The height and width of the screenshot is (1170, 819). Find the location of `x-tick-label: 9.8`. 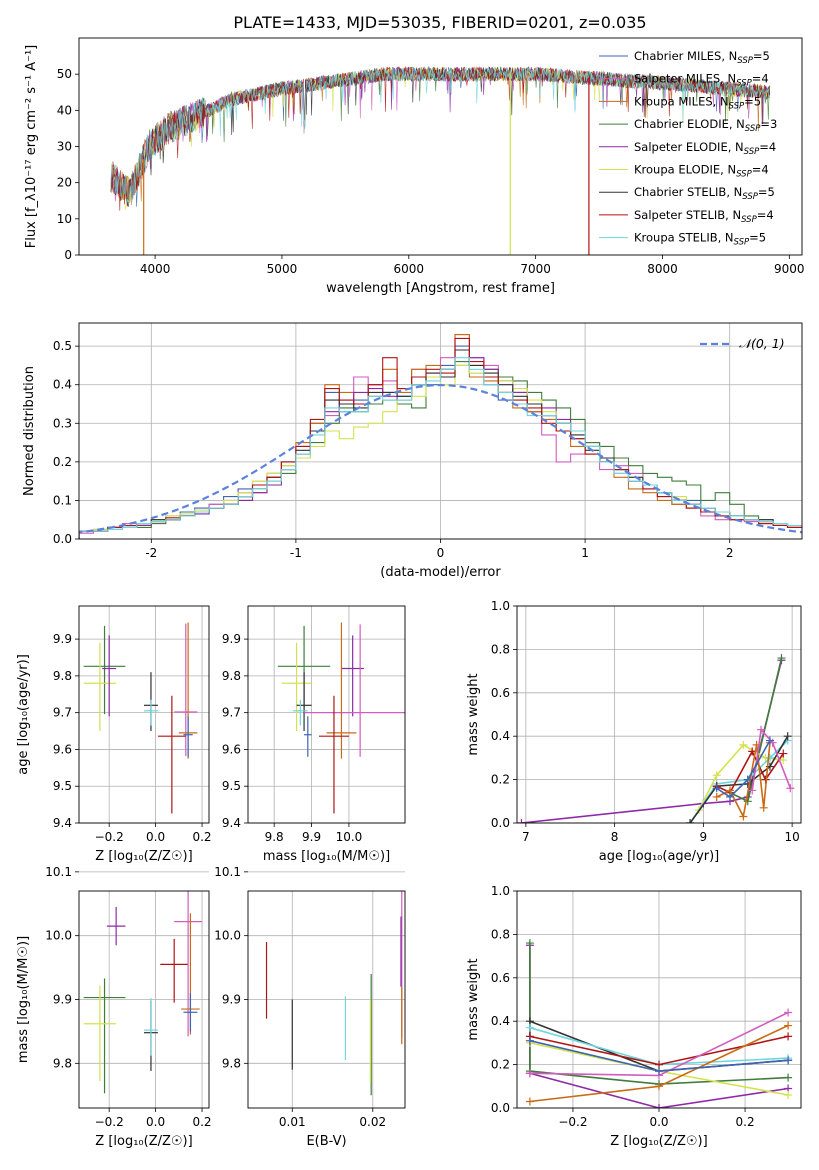

x-tick-label: 9.8 is located at coordinates (274, 837).